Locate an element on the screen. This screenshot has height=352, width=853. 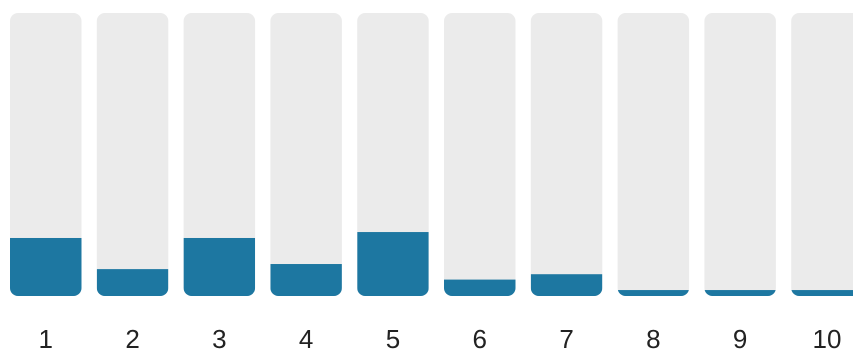
x-tick-labels: 1 2 3 4 5 6 7 8 9 10 is located at coordinates (440, 338).